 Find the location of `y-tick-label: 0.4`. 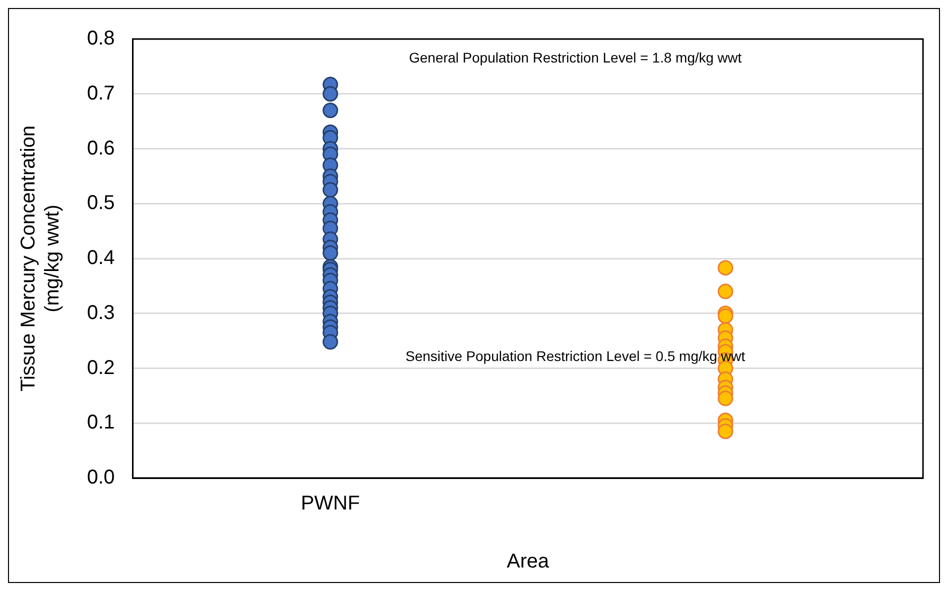

y-tick-label: 0.4 is located at coordinates (100, 258).